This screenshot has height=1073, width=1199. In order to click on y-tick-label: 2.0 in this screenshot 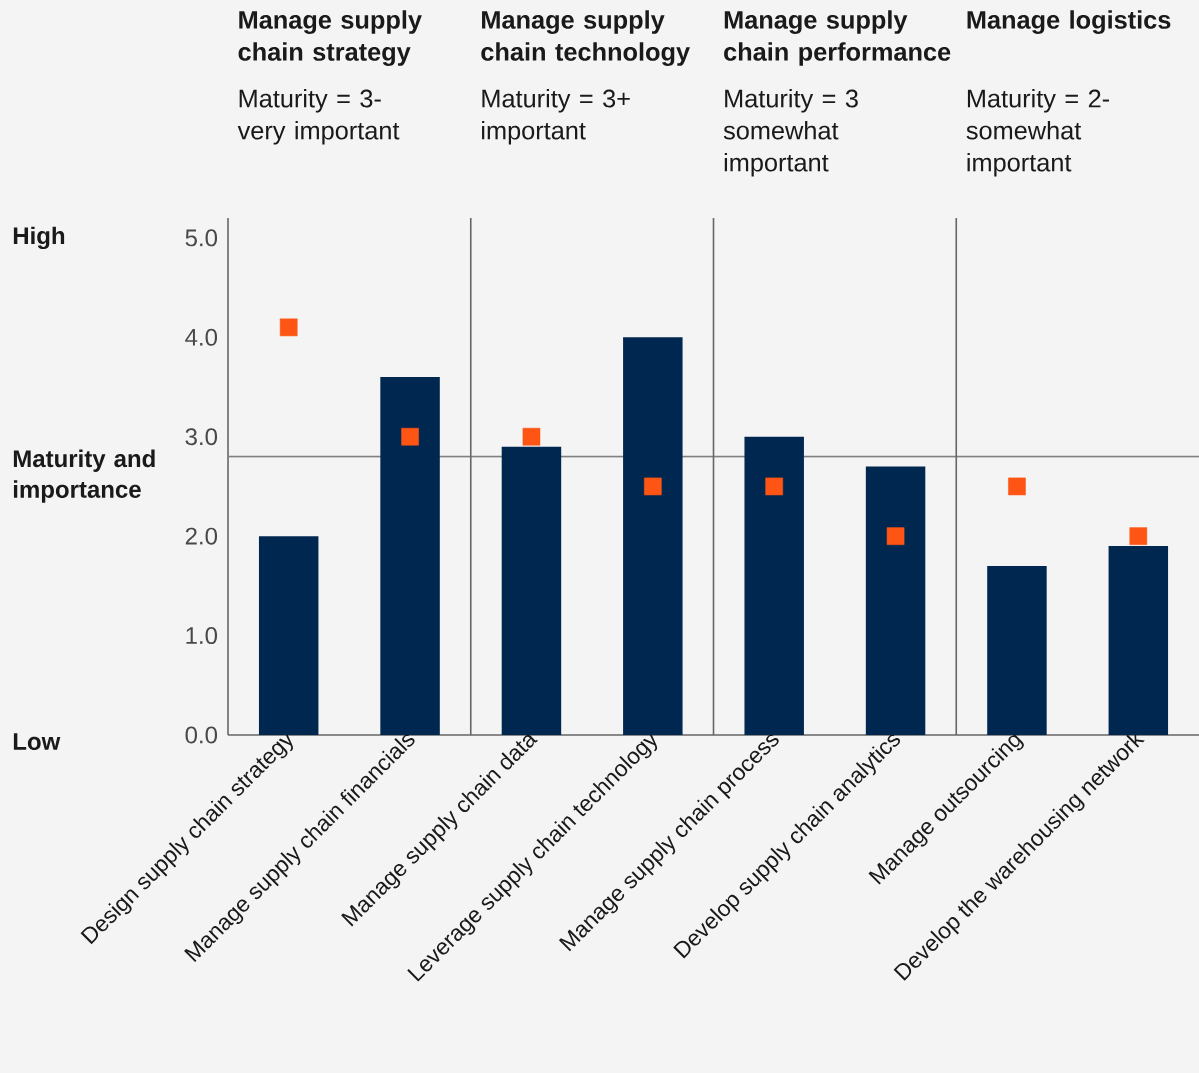, I will do `click(201, 536)`.